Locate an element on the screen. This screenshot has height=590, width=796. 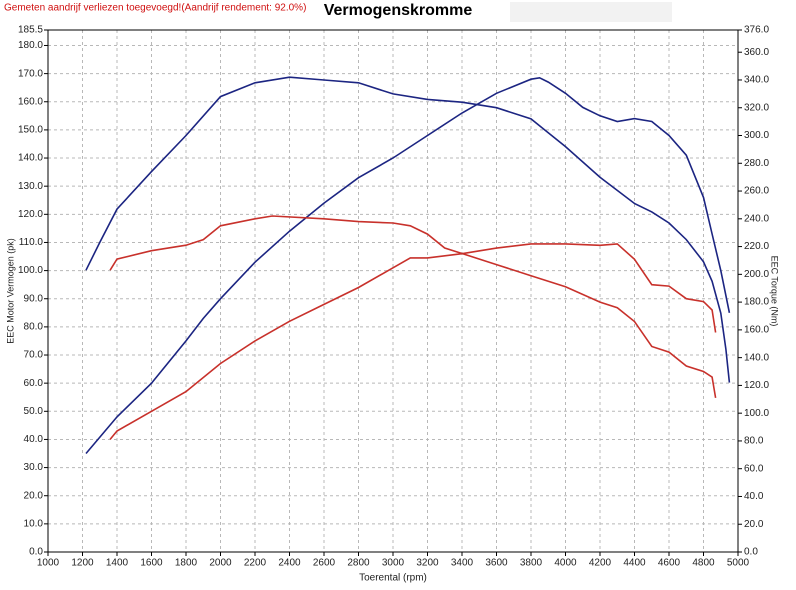
y-tick-label: 185.5 is located at coordinates (30, 30).